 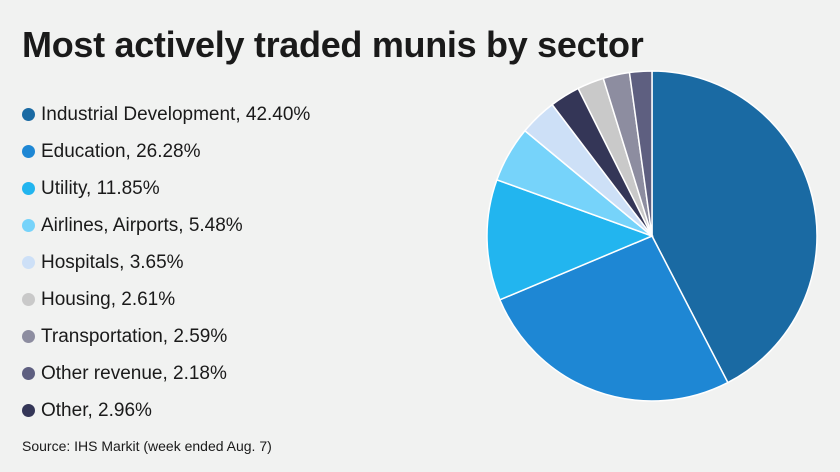 I want to click on chart-title: Most actively traded munis by sector, so click(x=333, y=44).